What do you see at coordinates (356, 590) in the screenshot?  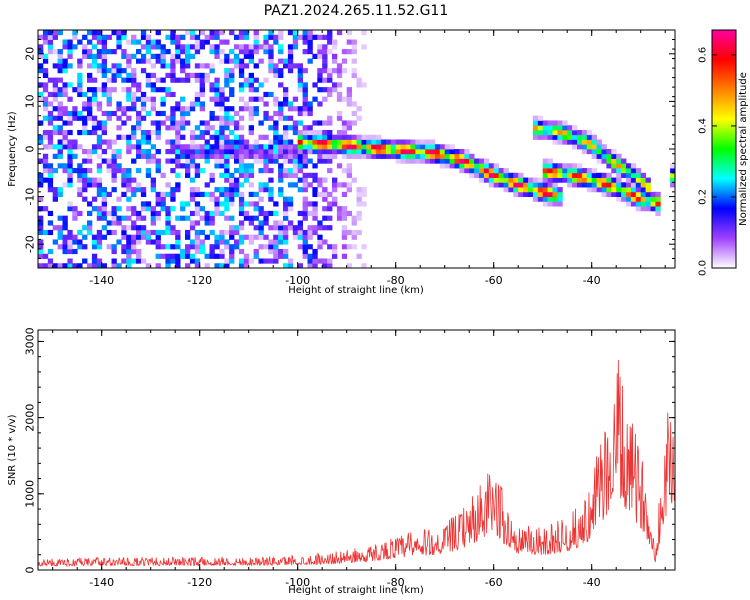 I see `snr-x-label: Height of straight line (km)` at bounding box center [356, 590].